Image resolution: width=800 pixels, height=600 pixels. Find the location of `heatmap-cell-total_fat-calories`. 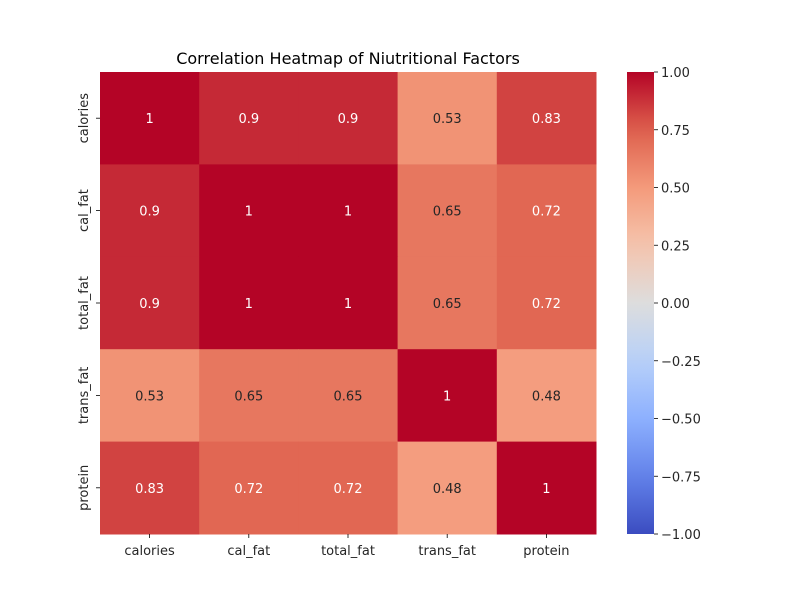

heatmap-cell-total_fat-calories is located at coordinates (150, 303).